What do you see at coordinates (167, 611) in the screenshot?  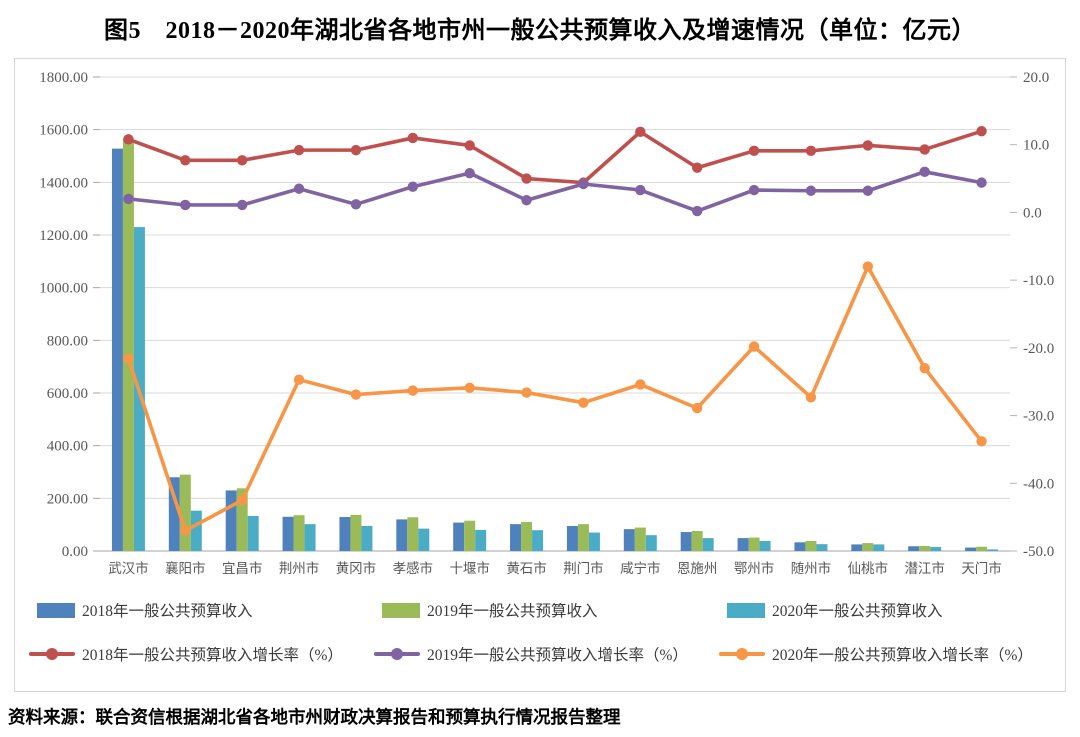 I see `legend-label-2018-revenue: 2018年一般公共预算收入` at bounding box center [167, 611].